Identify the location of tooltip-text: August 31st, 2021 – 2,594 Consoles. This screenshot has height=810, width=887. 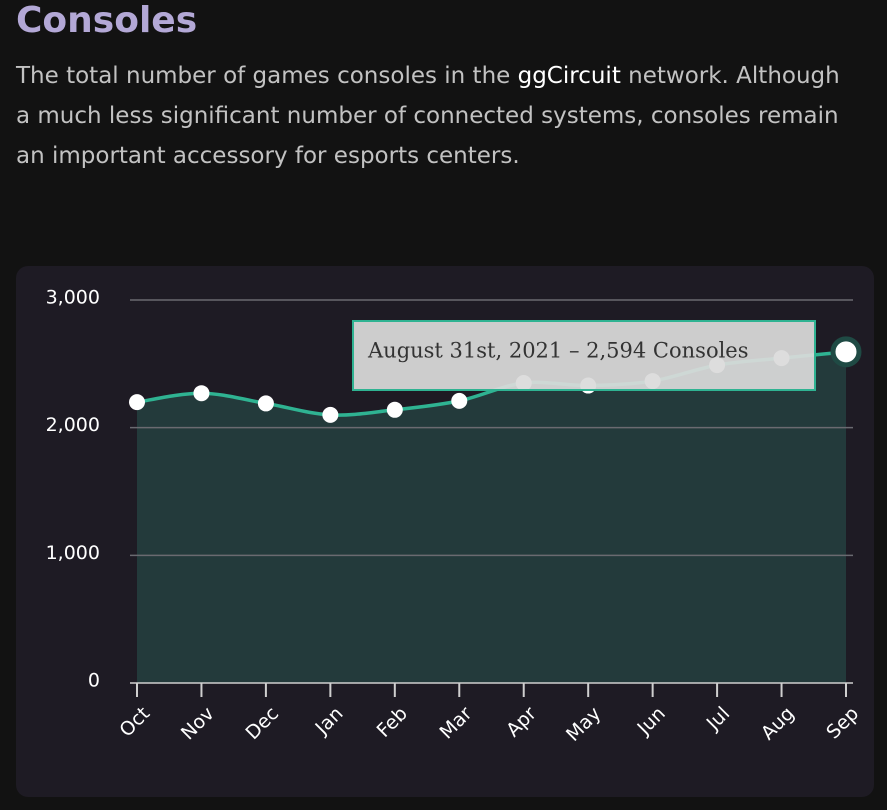
(558, 351).